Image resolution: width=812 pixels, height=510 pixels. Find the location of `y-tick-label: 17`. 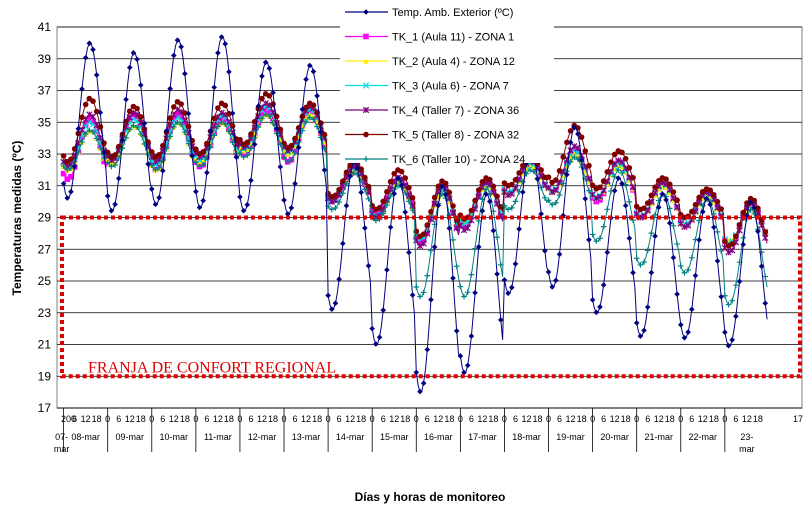

y-tick-label: 17 is located at coordinates (45, 408).